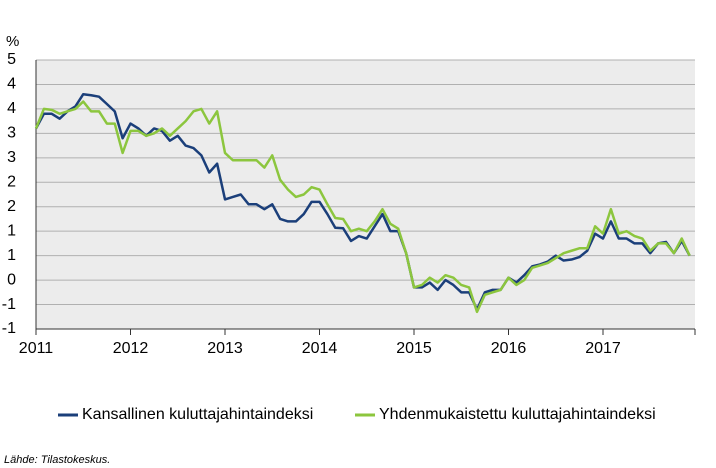 This screenshot has height=468, width=716. What do you see at coordinates (57, 460) in the screenshot?
I see `source: Lähde: Tilastokeskus.` at bounding box center [57, 460].